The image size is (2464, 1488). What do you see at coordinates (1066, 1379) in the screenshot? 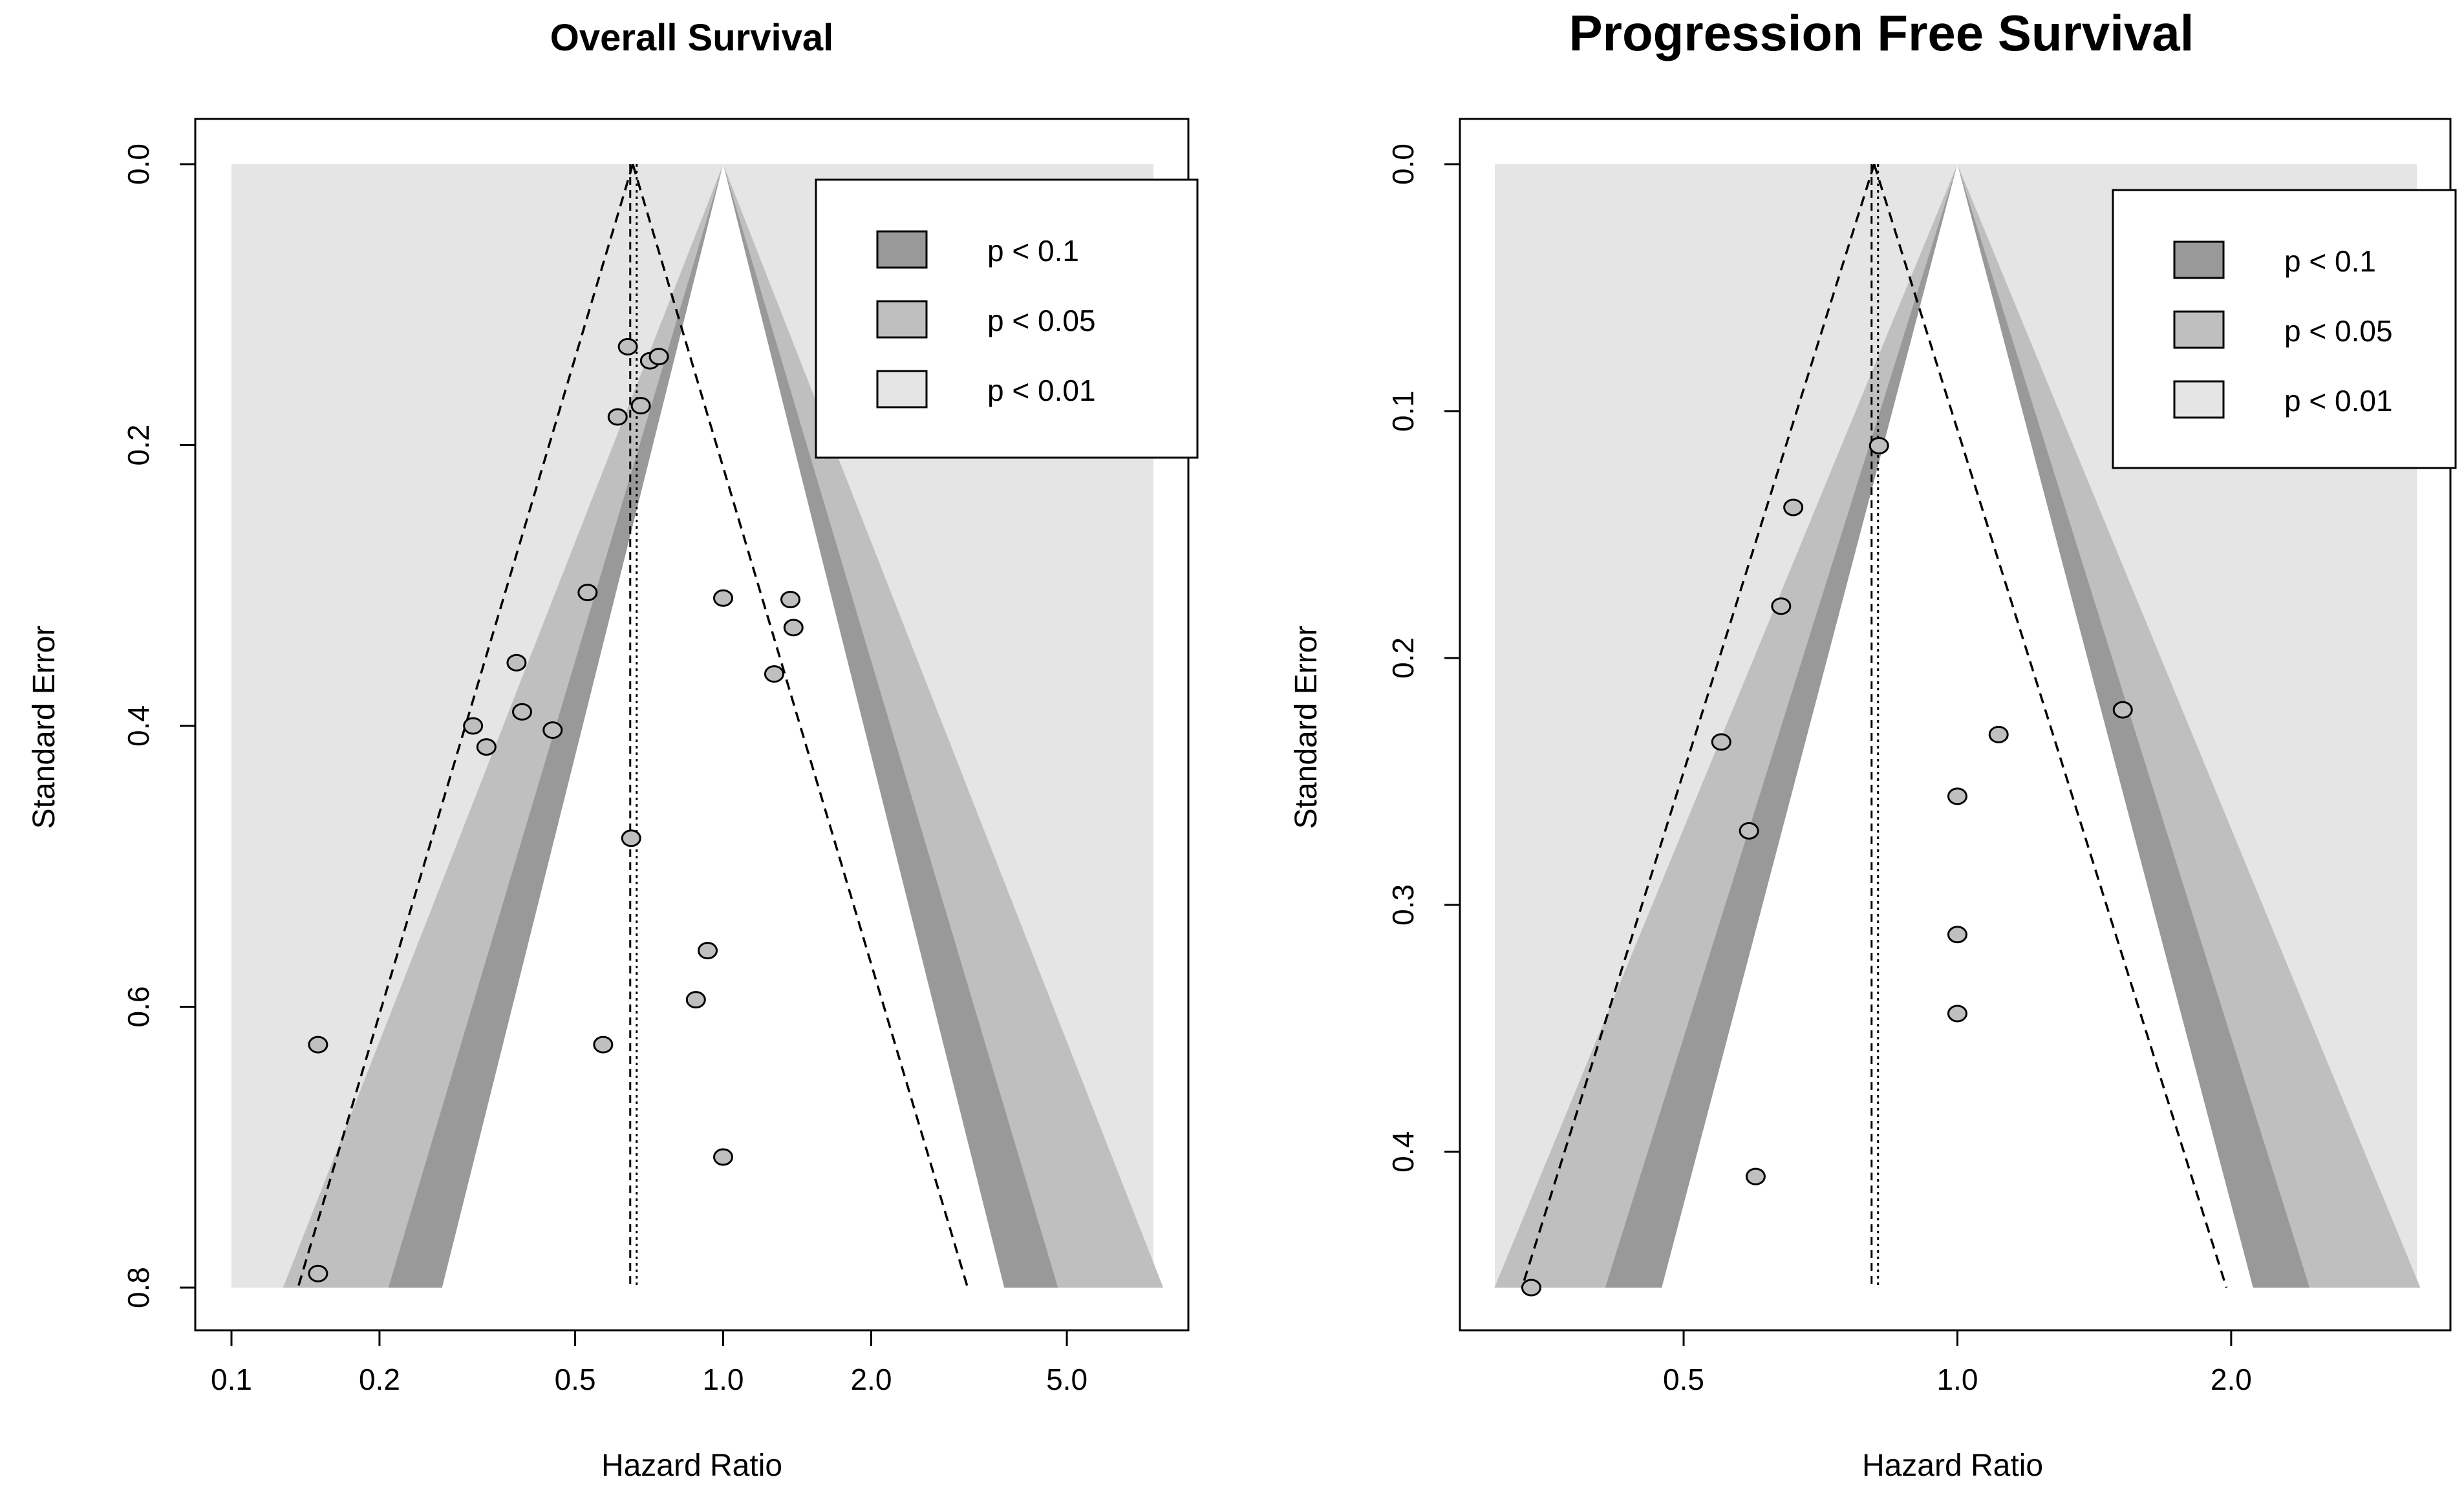
I see `x-tick-label: 5.0` at bounding box center [1066, 1379].